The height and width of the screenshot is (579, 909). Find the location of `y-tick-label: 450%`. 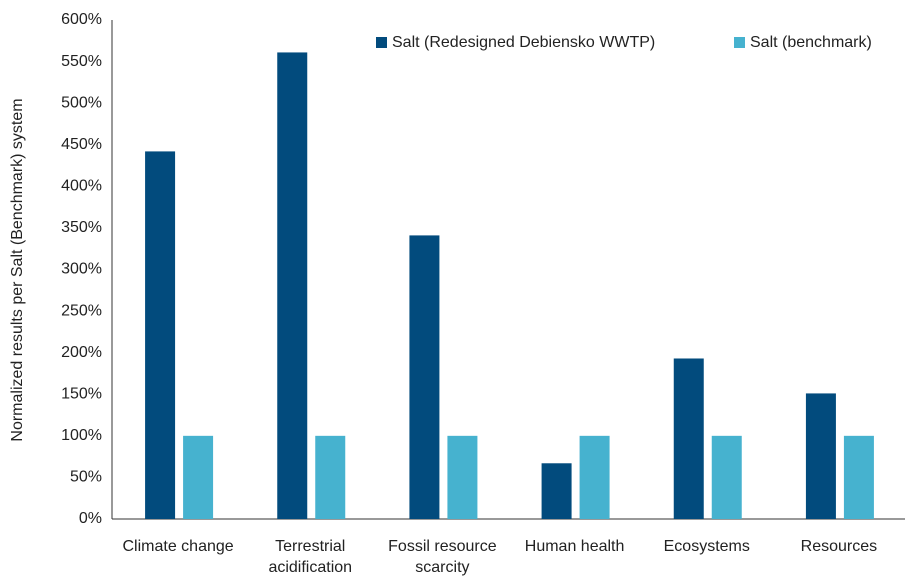

y-tick-label: 450% is located at coordinates (81, 144).